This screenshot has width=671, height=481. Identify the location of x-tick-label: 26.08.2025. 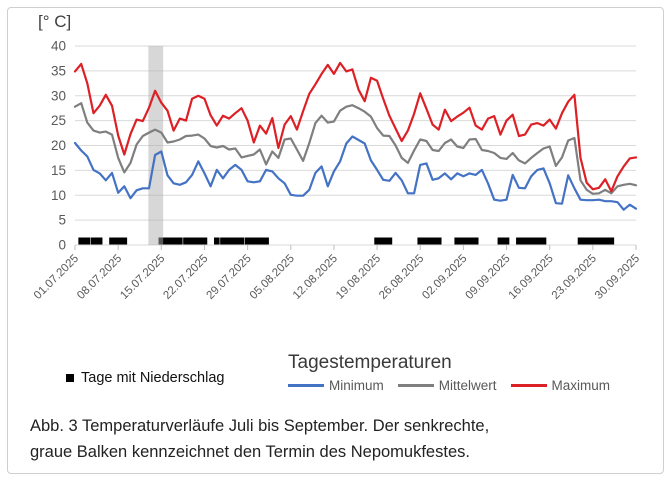
(401, 277).